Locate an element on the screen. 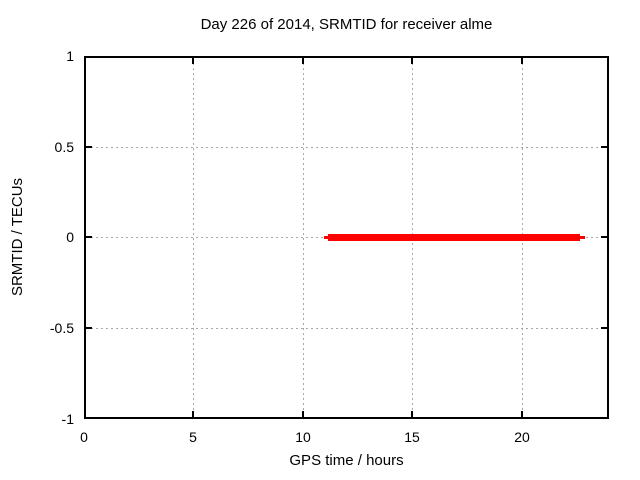 The height and width of the screenshot is (480, 640). x-tick-label-10: 10 is located at coordinates (303, 437).